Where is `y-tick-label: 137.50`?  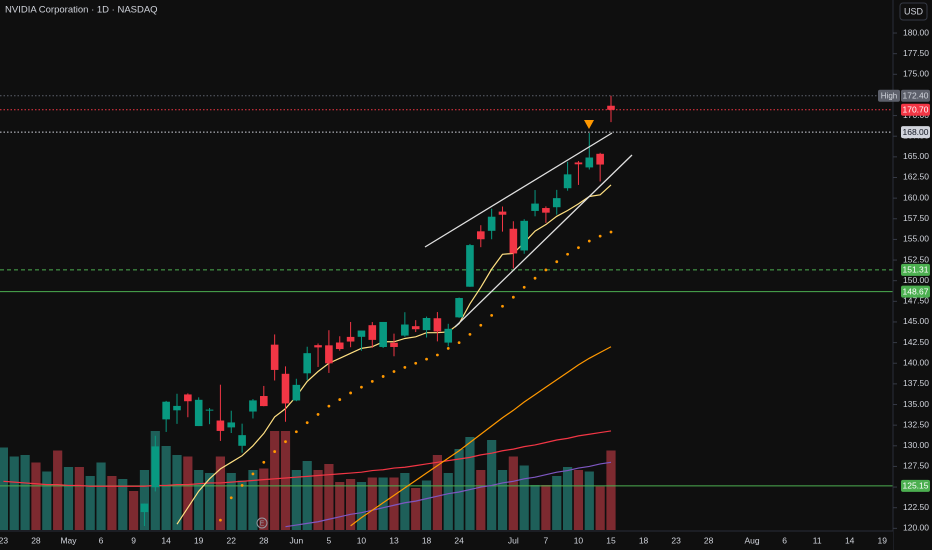
y-tick-label: 137.50 is located at coordinates (916, 383).